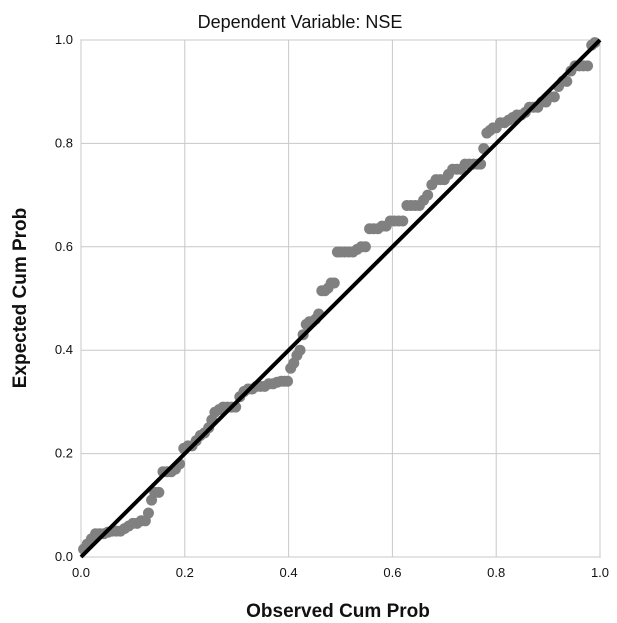 The width and height of the screenshot is (617, 623). Describe the element at coordinates (64, 556) in the screenshot. I see `y-tick-label: 0.0` at that location.